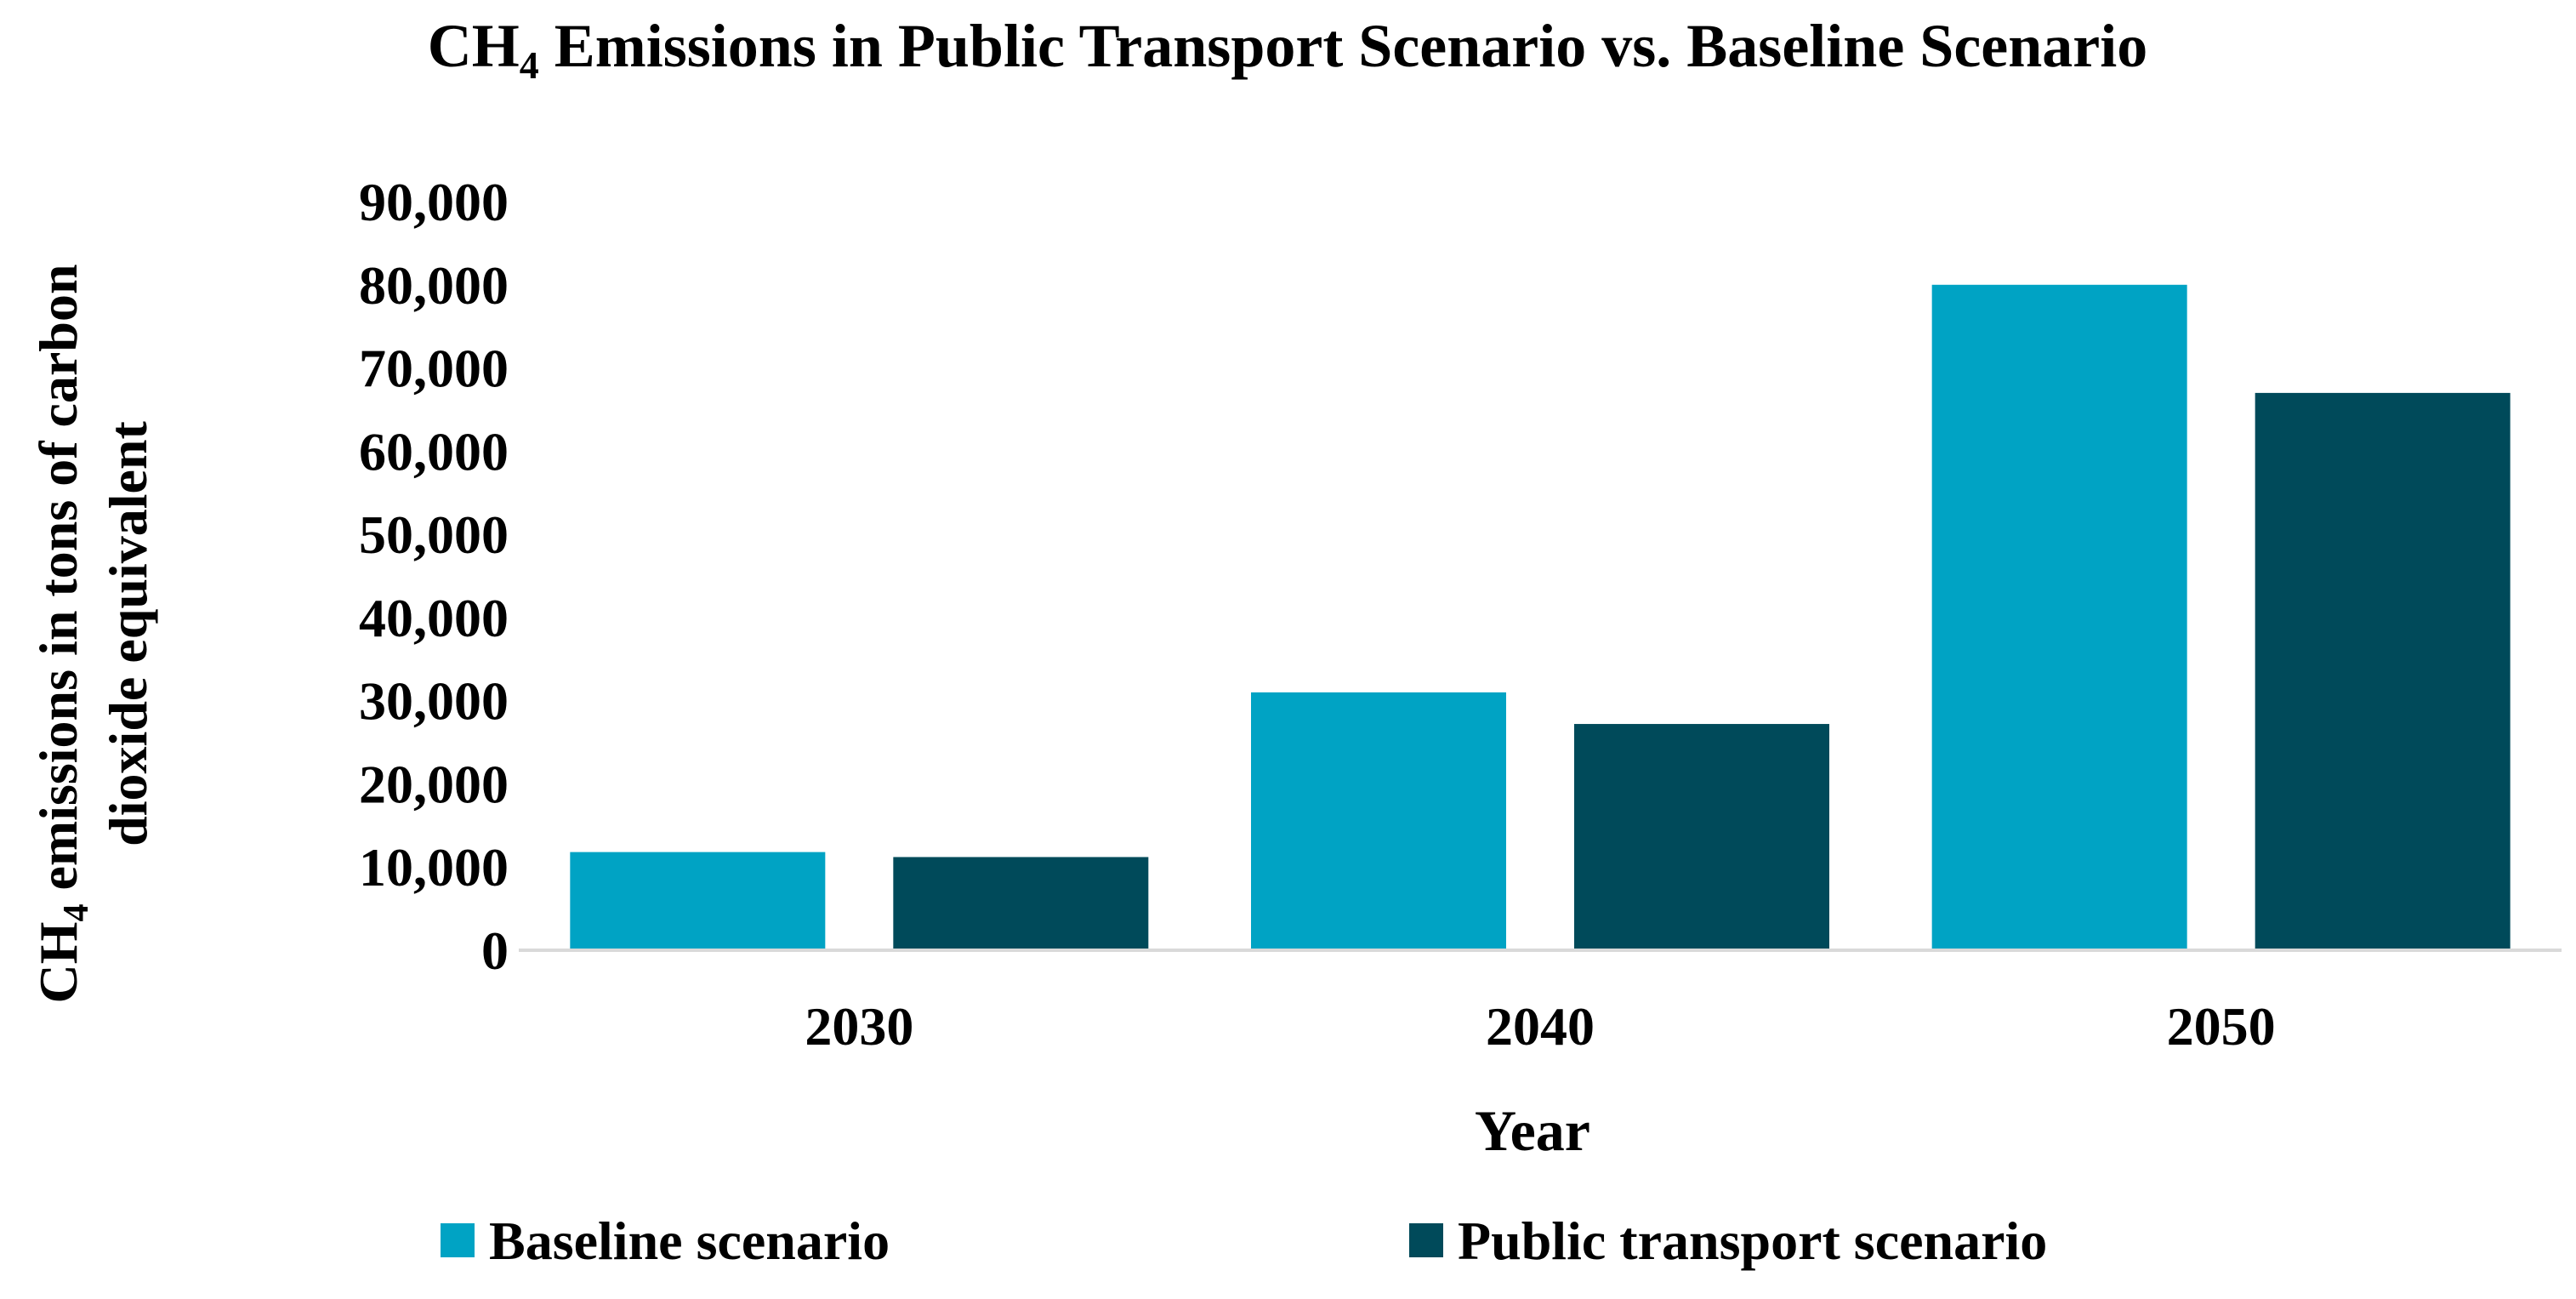 This screenshot has width=2576, height=1299. I want to click on legend-label-public-transport: Public transport scenario, so click(1752, 1241).